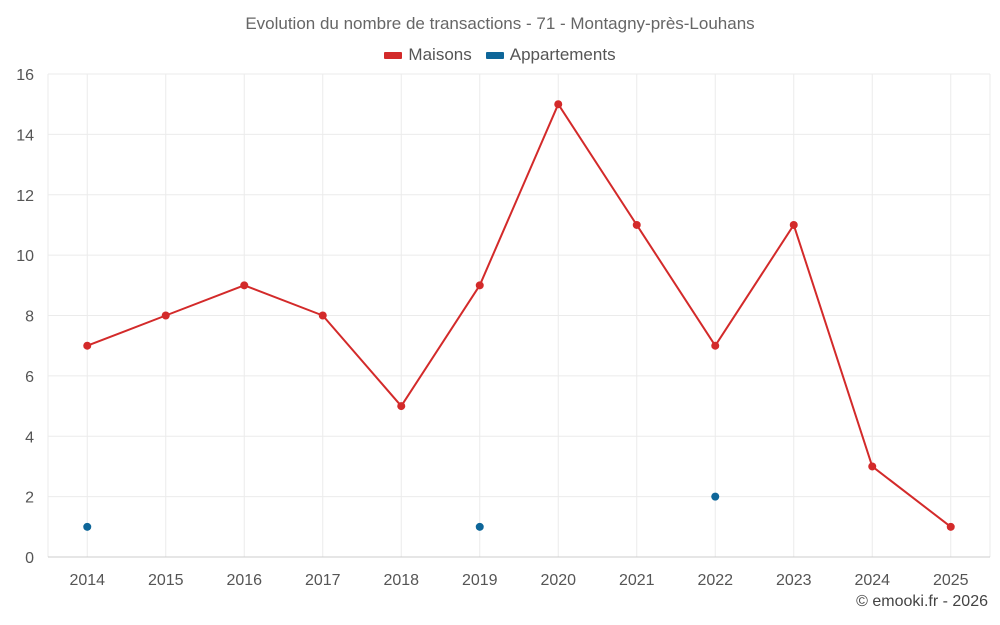 The width and height of the screenshot is (1000, 625). Describe the element at coordinates (794, 580) in the screenshot. I see `x-tick-label: 2023` at that location.